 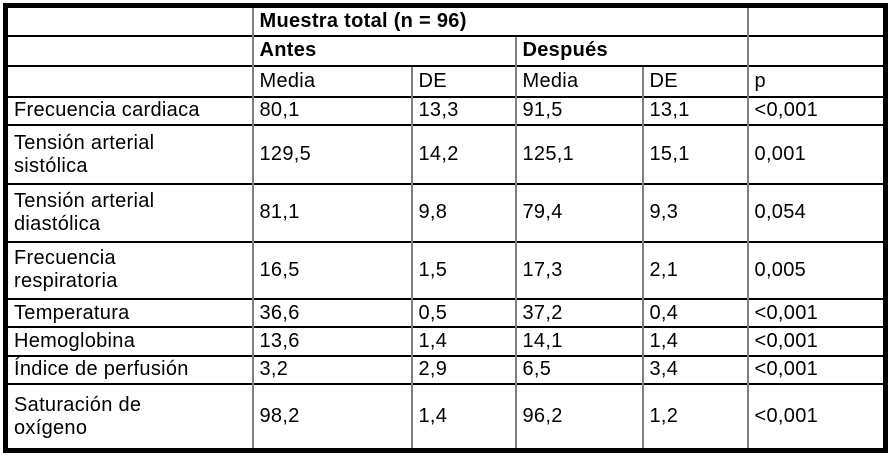 What do you see at coordinates (578, 312) in the screenshot?
I see `value-despues-media: 37,2` at bounding box center [578, 312].